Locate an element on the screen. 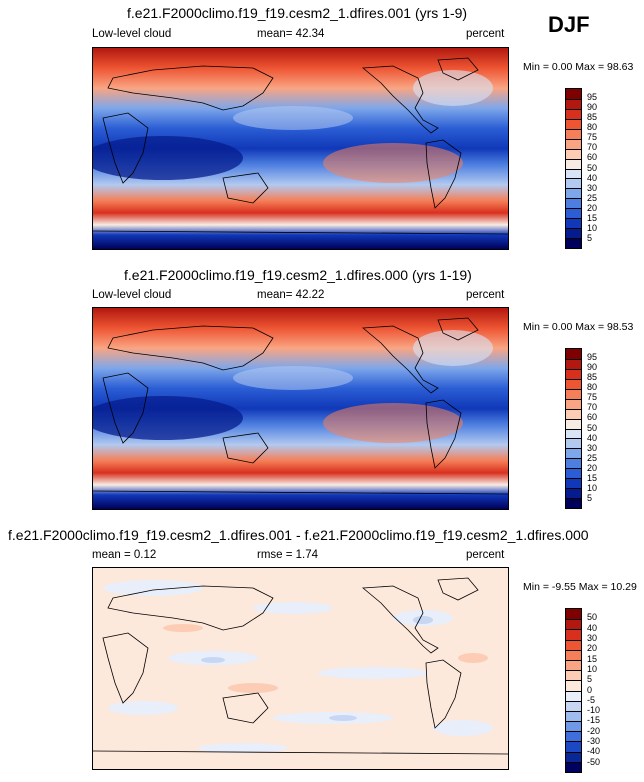 The height and width of the screenshot is (782, 644). panel-3-colorbar is located at coordinates (573, 690).